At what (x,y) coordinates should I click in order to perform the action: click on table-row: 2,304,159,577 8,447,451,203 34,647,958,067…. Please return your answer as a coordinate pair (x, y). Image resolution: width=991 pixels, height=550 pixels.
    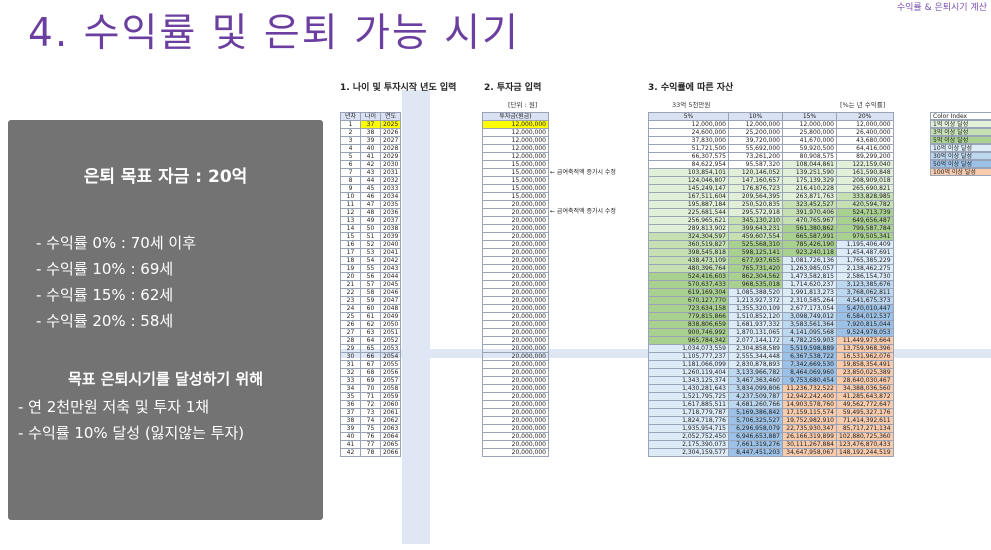
    Looking at the image, I should click on (771, 452).